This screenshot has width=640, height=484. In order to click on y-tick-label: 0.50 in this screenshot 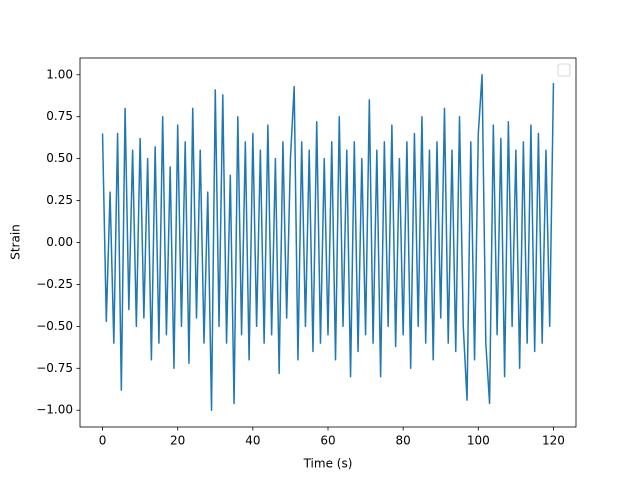, I will do `click(59, 158)`.